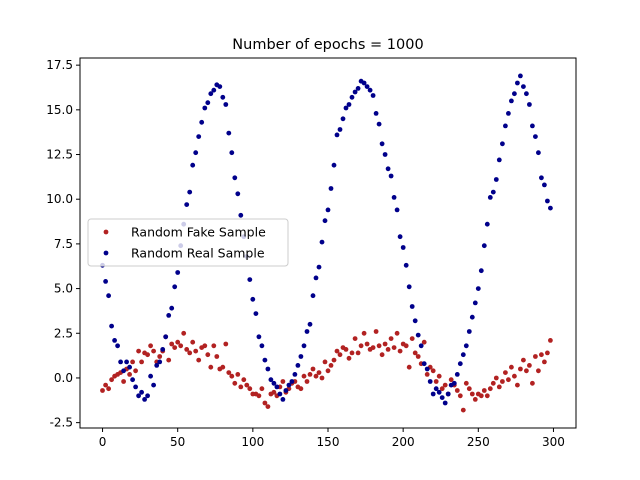  What do you see at coordinates (59, 155) in the screenshot?
I see `y-tick-label: 12.5` at bounding box center [59, 155].